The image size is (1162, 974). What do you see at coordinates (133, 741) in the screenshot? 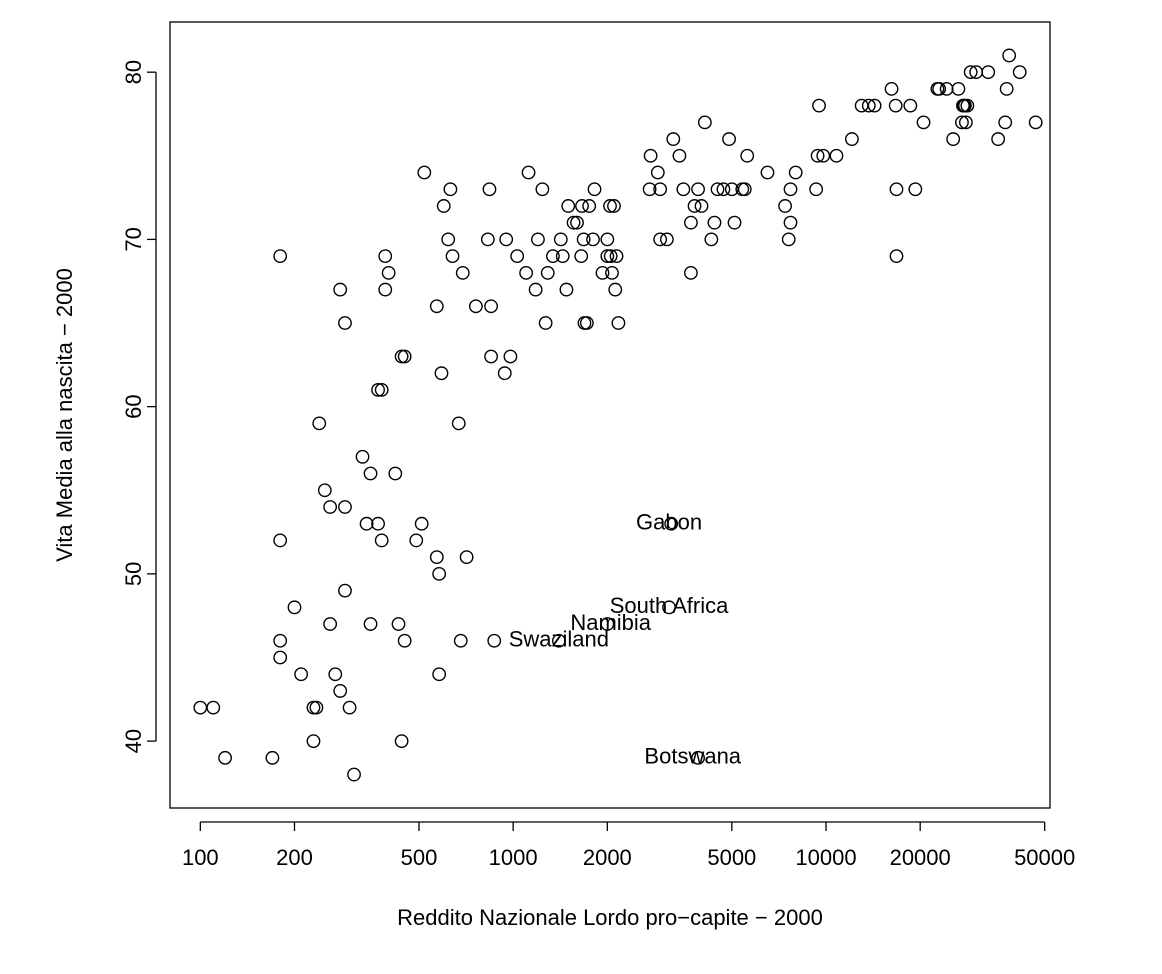
I see `y-tick-label: 40` at bounding box center [133, 741].